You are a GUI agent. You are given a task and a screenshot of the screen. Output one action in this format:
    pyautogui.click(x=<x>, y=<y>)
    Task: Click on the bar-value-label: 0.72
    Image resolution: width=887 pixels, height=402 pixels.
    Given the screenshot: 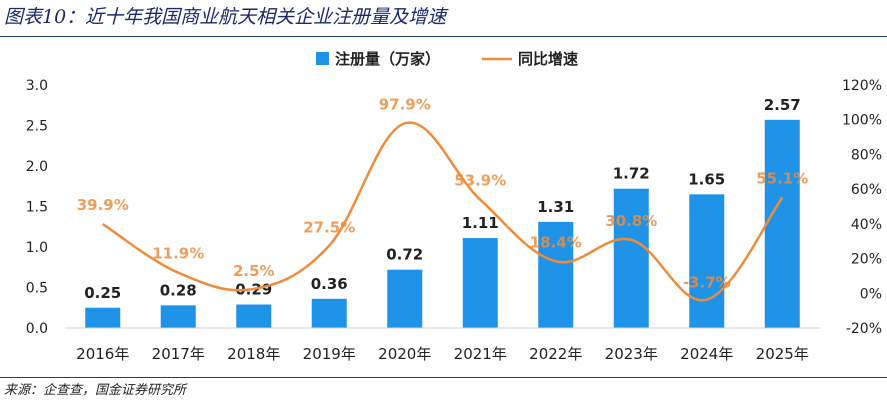 What is the action you would take?
    pyautogui.click(x=404, y=255)
    